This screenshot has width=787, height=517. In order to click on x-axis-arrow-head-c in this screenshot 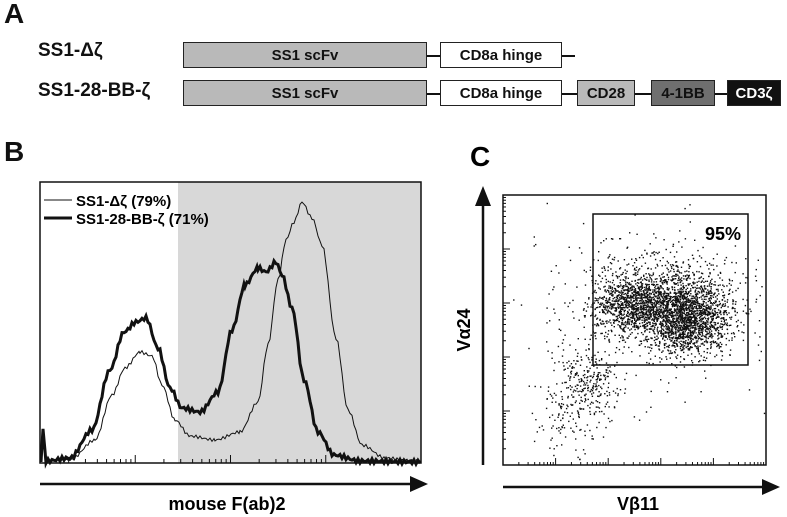, I will do `click(771, 487)`.